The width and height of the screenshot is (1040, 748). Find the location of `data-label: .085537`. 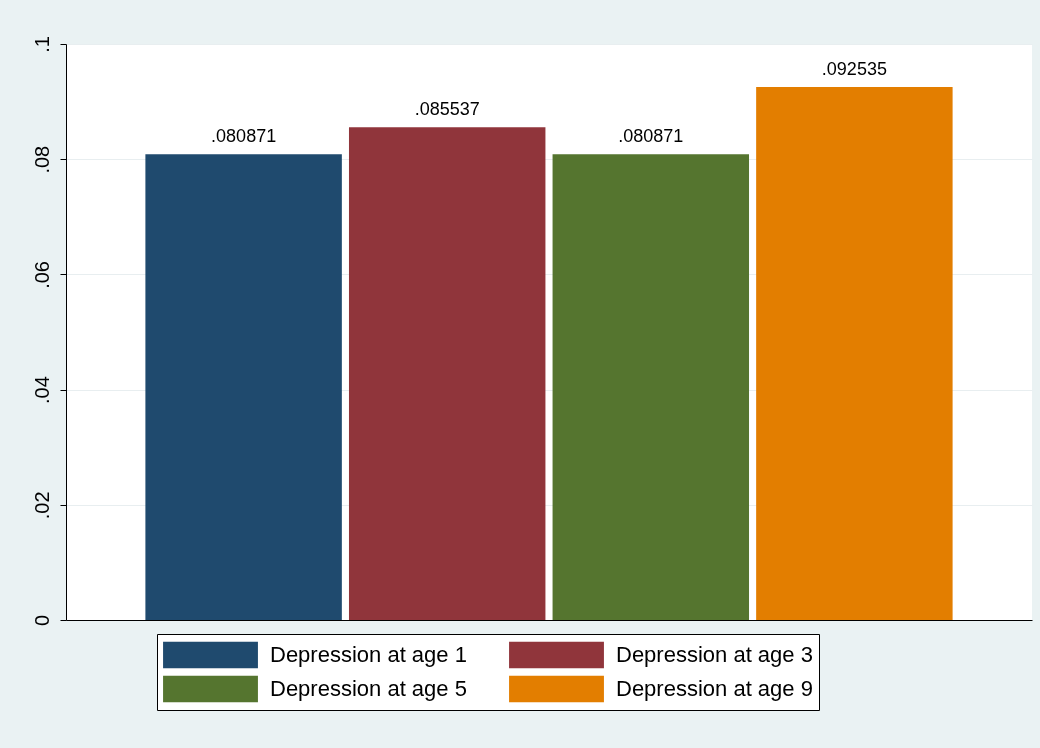

data-label: .085537 is located at coordinates (447, 109).